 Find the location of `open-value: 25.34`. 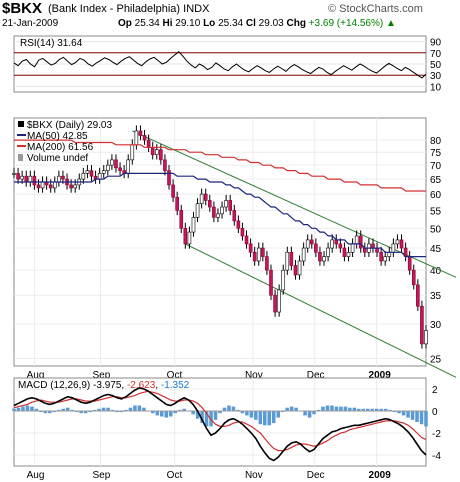

open-value: 25.34 is located at coordinates (147, 23).